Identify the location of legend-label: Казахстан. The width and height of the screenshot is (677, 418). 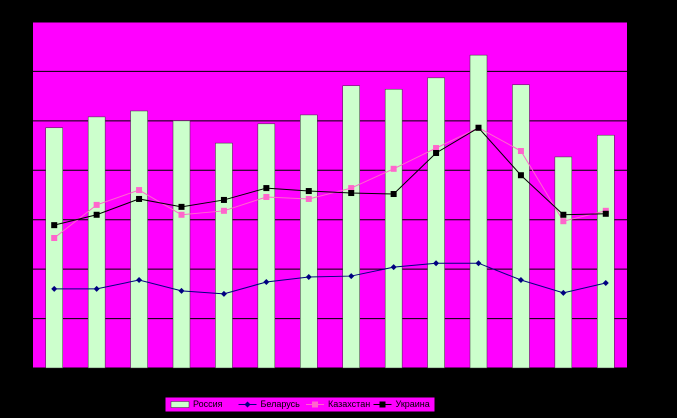
(349, 404).